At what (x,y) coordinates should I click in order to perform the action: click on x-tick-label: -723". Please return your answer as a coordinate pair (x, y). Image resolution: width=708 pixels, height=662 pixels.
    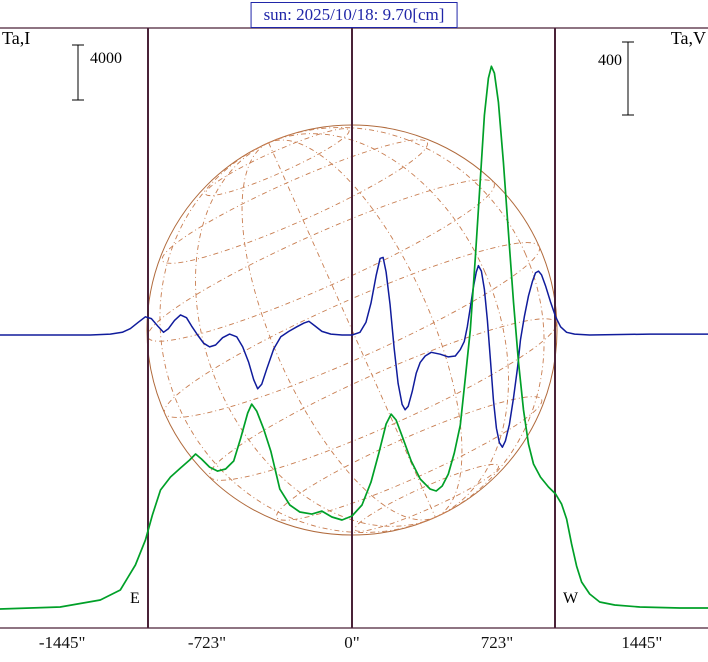
    Looking at the image, I should click on (207, 642).